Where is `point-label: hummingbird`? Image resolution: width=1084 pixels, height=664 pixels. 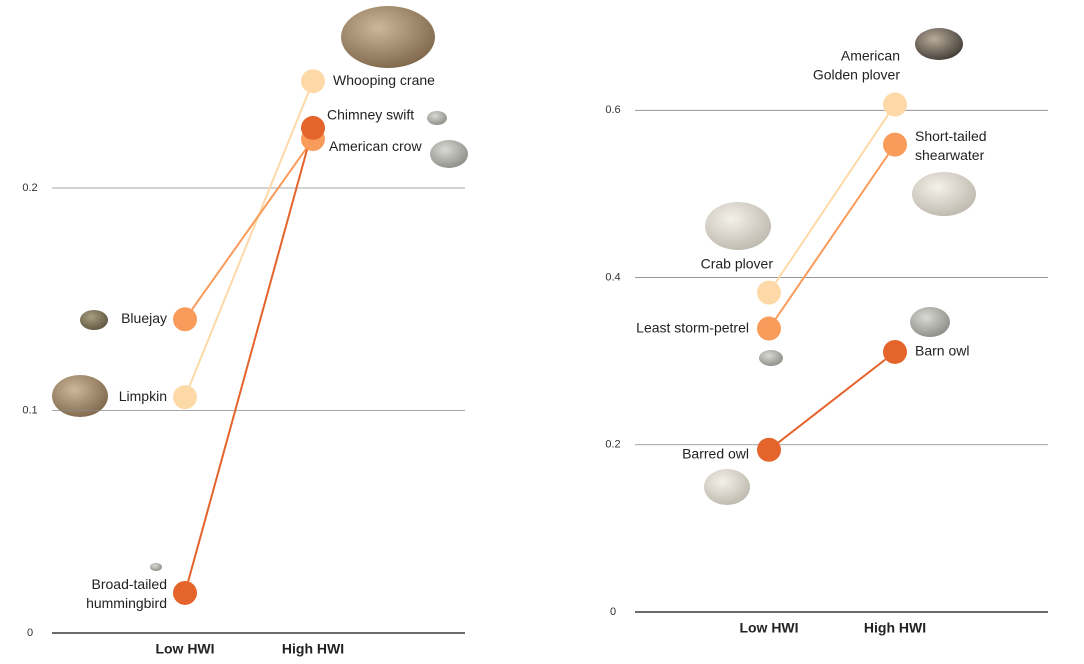 point-label: hummingbird is located at coordinates (126, 603).